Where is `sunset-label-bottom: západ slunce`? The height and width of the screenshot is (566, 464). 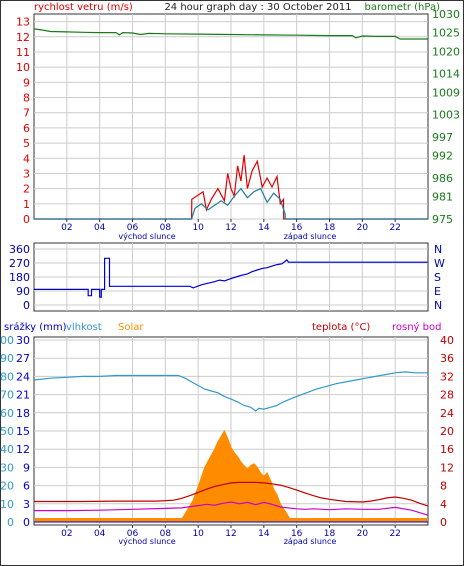
sunset-label-bottom: západ slunce is located at coordinates (310, 541).